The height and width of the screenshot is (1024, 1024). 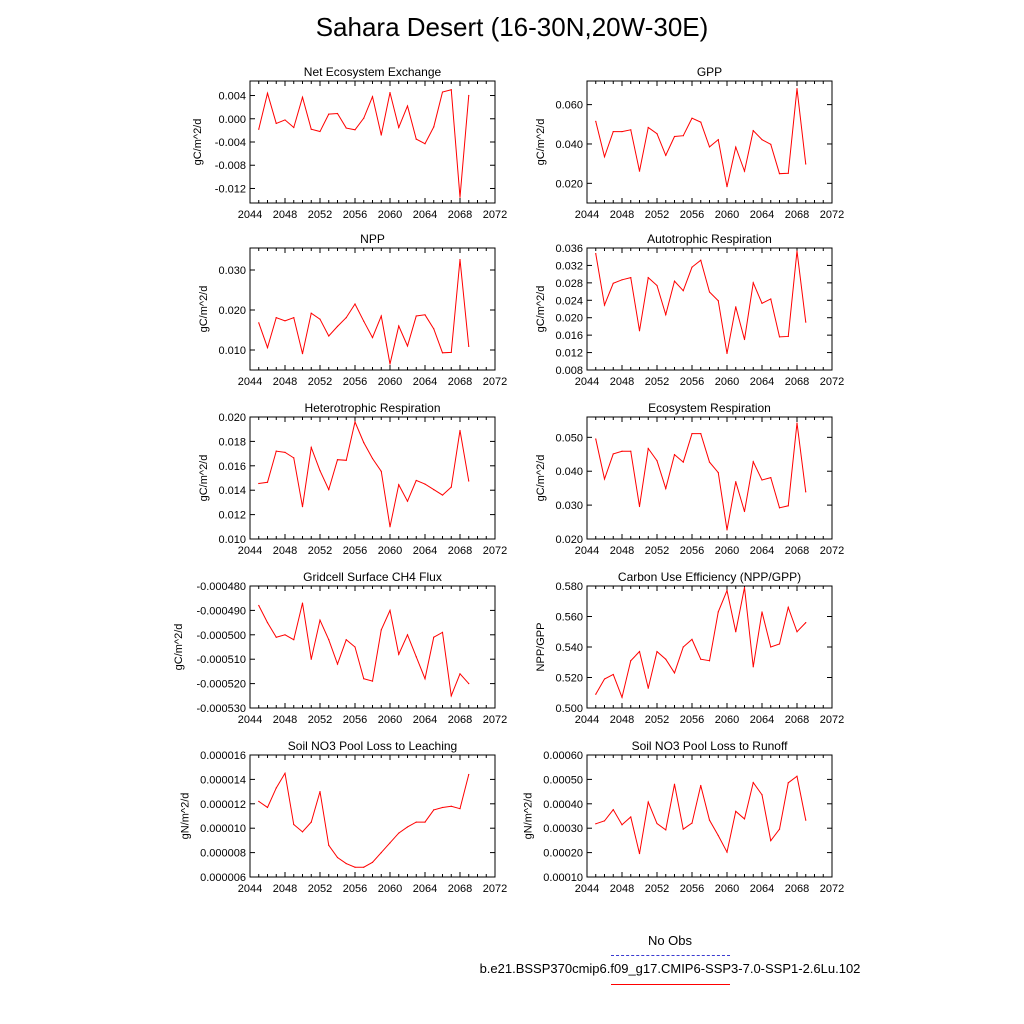 What do you see at coordinates (232, 467) in the screenshot?
I see `y-tick-label: 0.016` at bounding box center [232, 467].